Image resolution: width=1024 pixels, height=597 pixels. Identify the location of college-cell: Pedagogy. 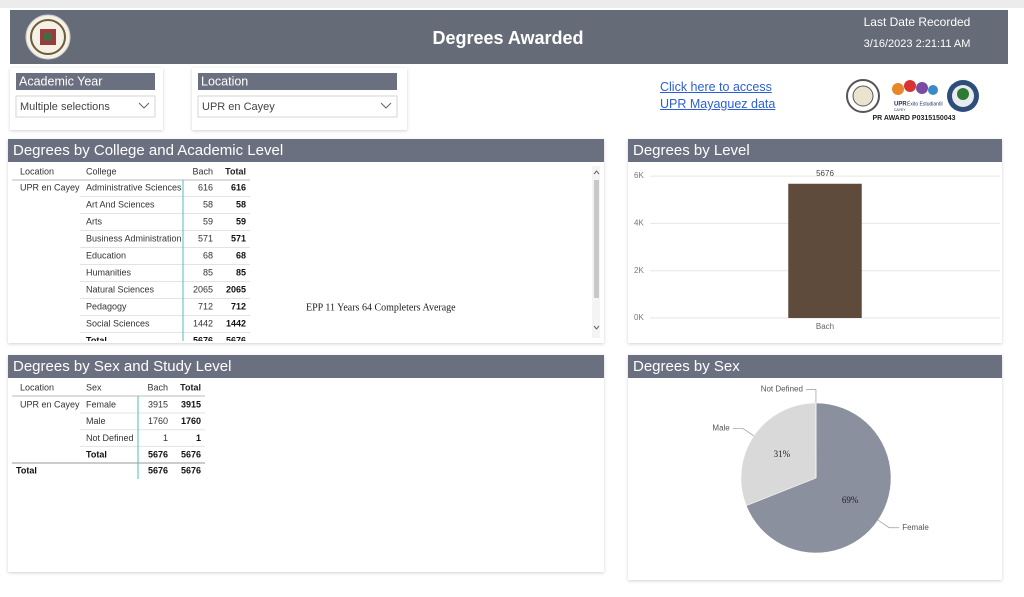
(106, 306).